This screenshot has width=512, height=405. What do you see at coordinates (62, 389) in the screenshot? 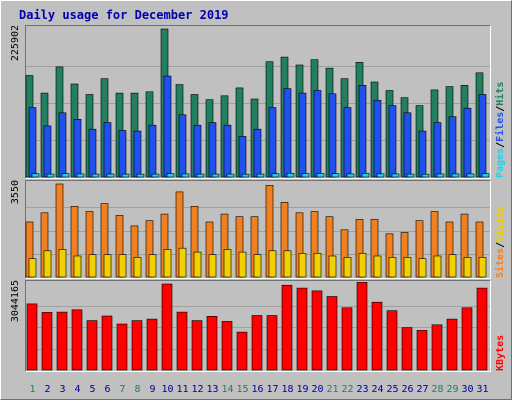
I see `x-tick-label-day-3: 3` at bounding box center [62, 389].